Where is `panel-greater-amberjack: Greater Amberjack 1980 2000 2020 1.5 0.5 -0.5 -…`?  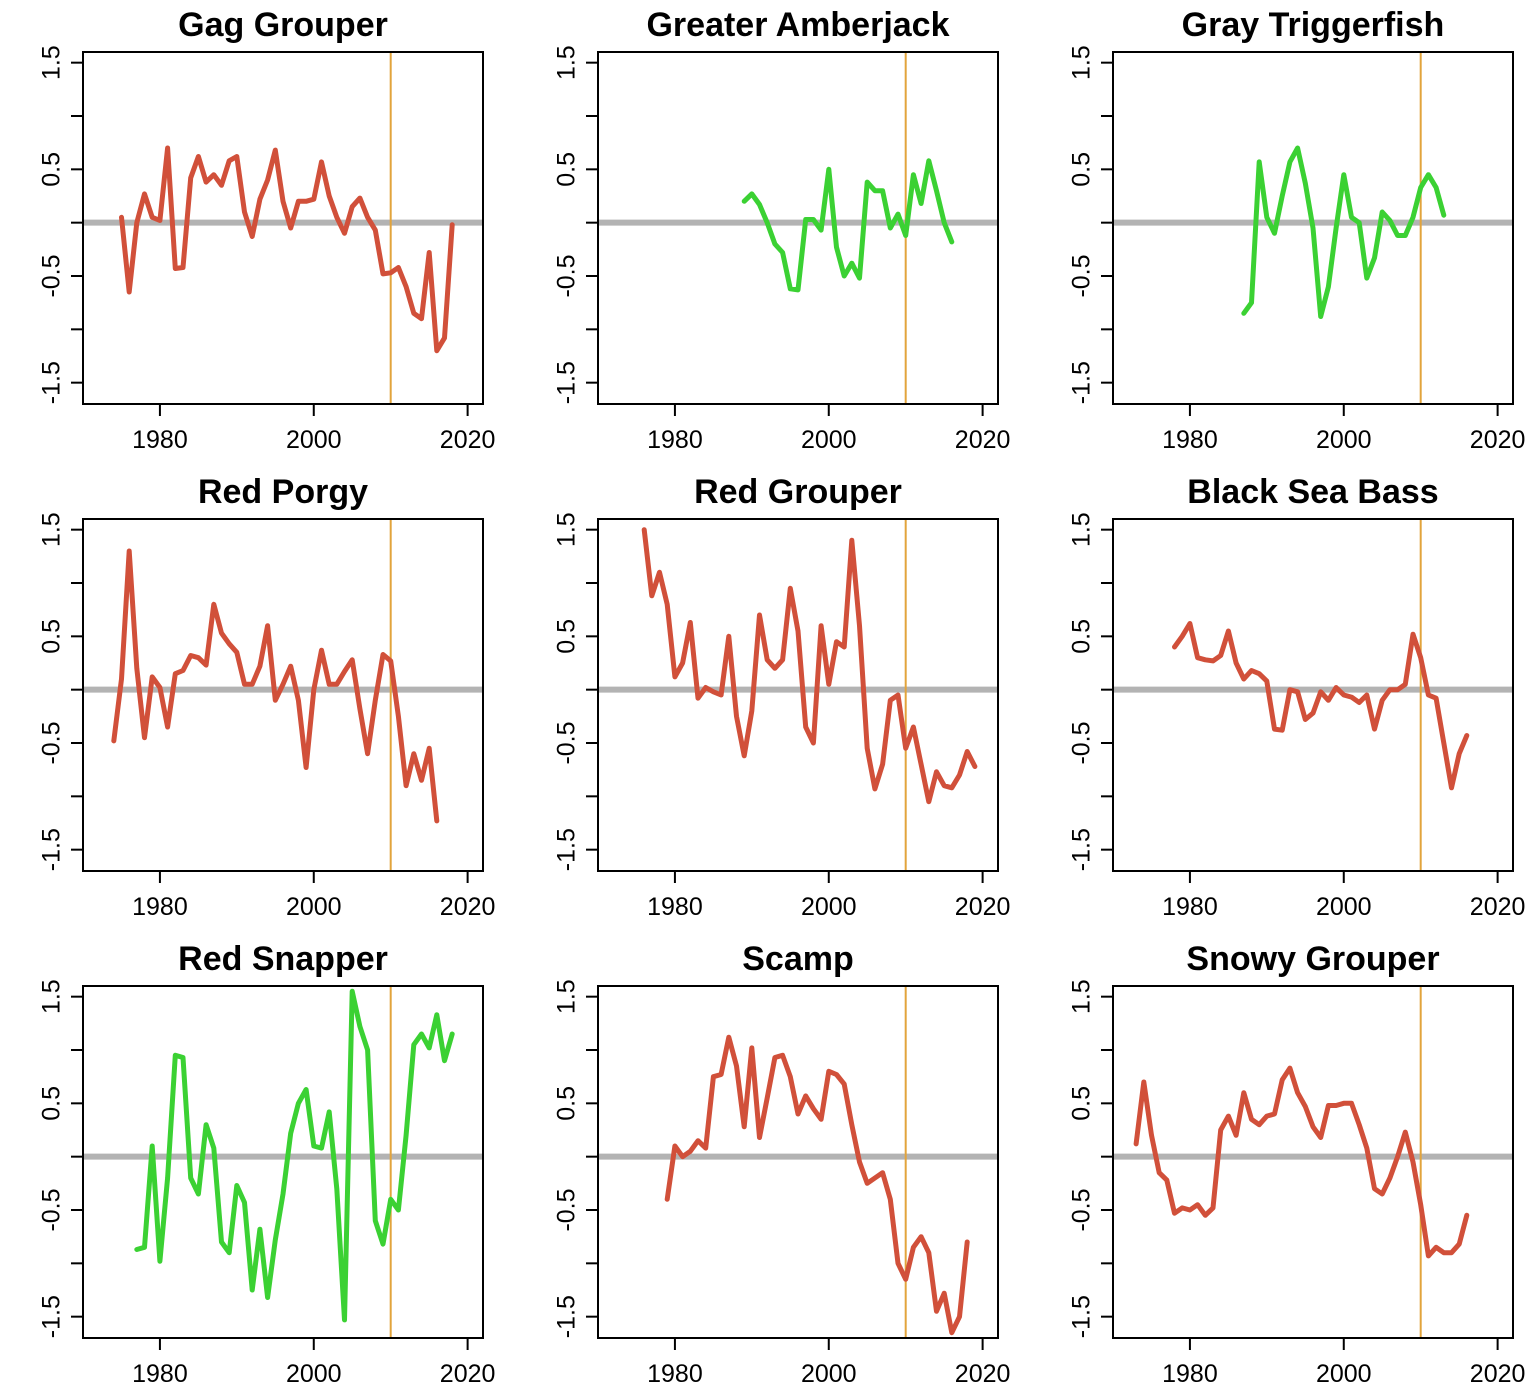
panel-greater-amberjack: Greater Amberjack 1980 2000 2020 1.5 0.5 -0.5 -… is located at coordinates (782, 230).